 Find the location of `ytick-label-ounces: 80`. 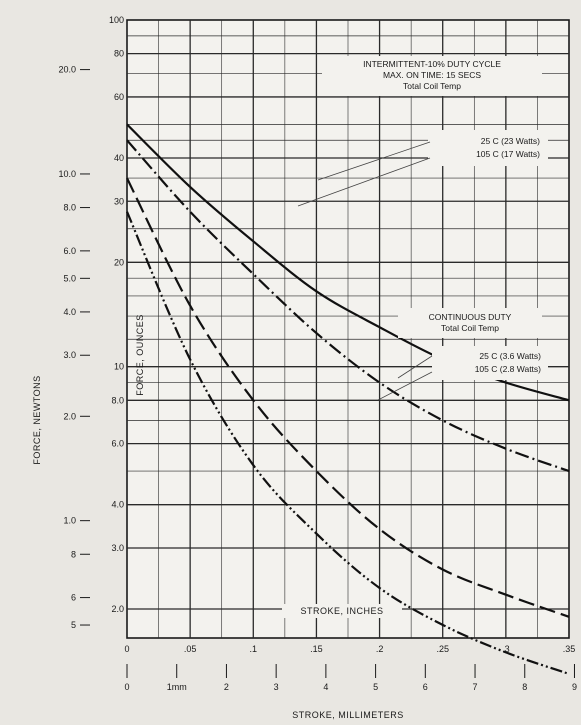

ytick-label-ounces: 80 is located at coordinates (119, 54).